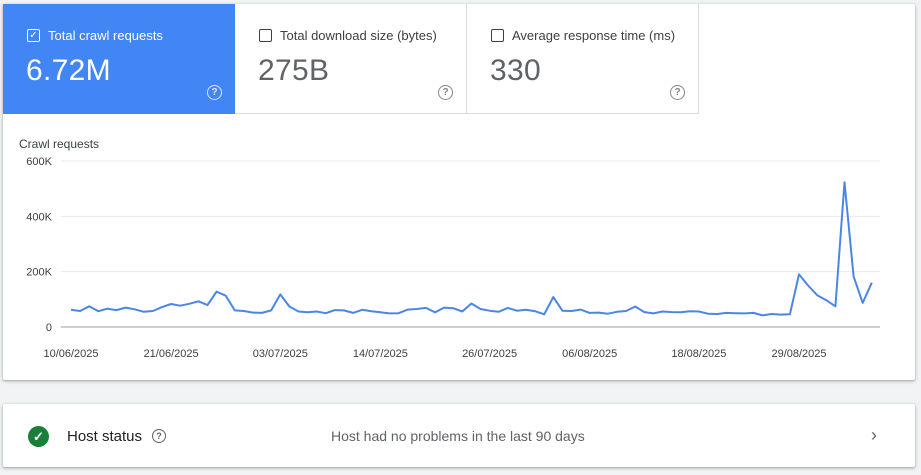  Describe the element at coordinates (351, 59) in the screenshot. I see `metric-total-download-size: Total download size (bytes) 275B ?` at that location.